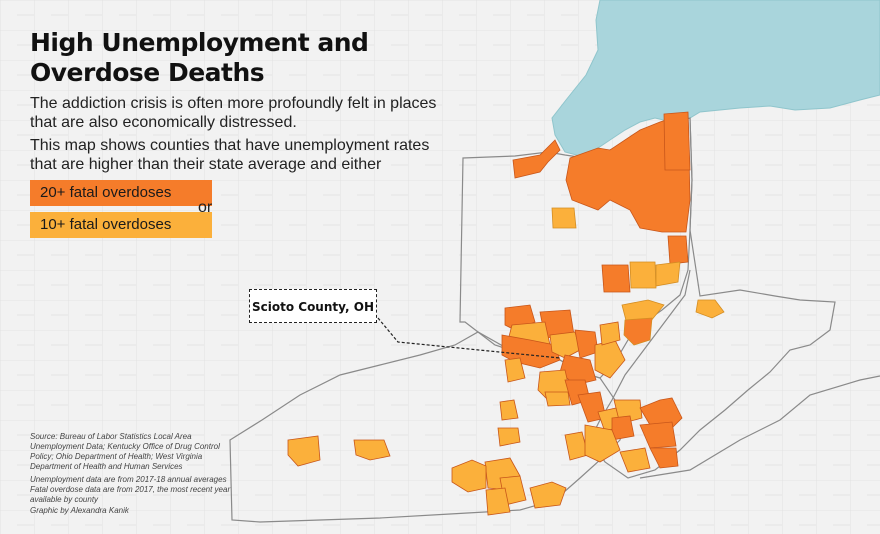 The height and width of the screenshot is (534, 880). I want to click on callout-leader, so click(469, 338).